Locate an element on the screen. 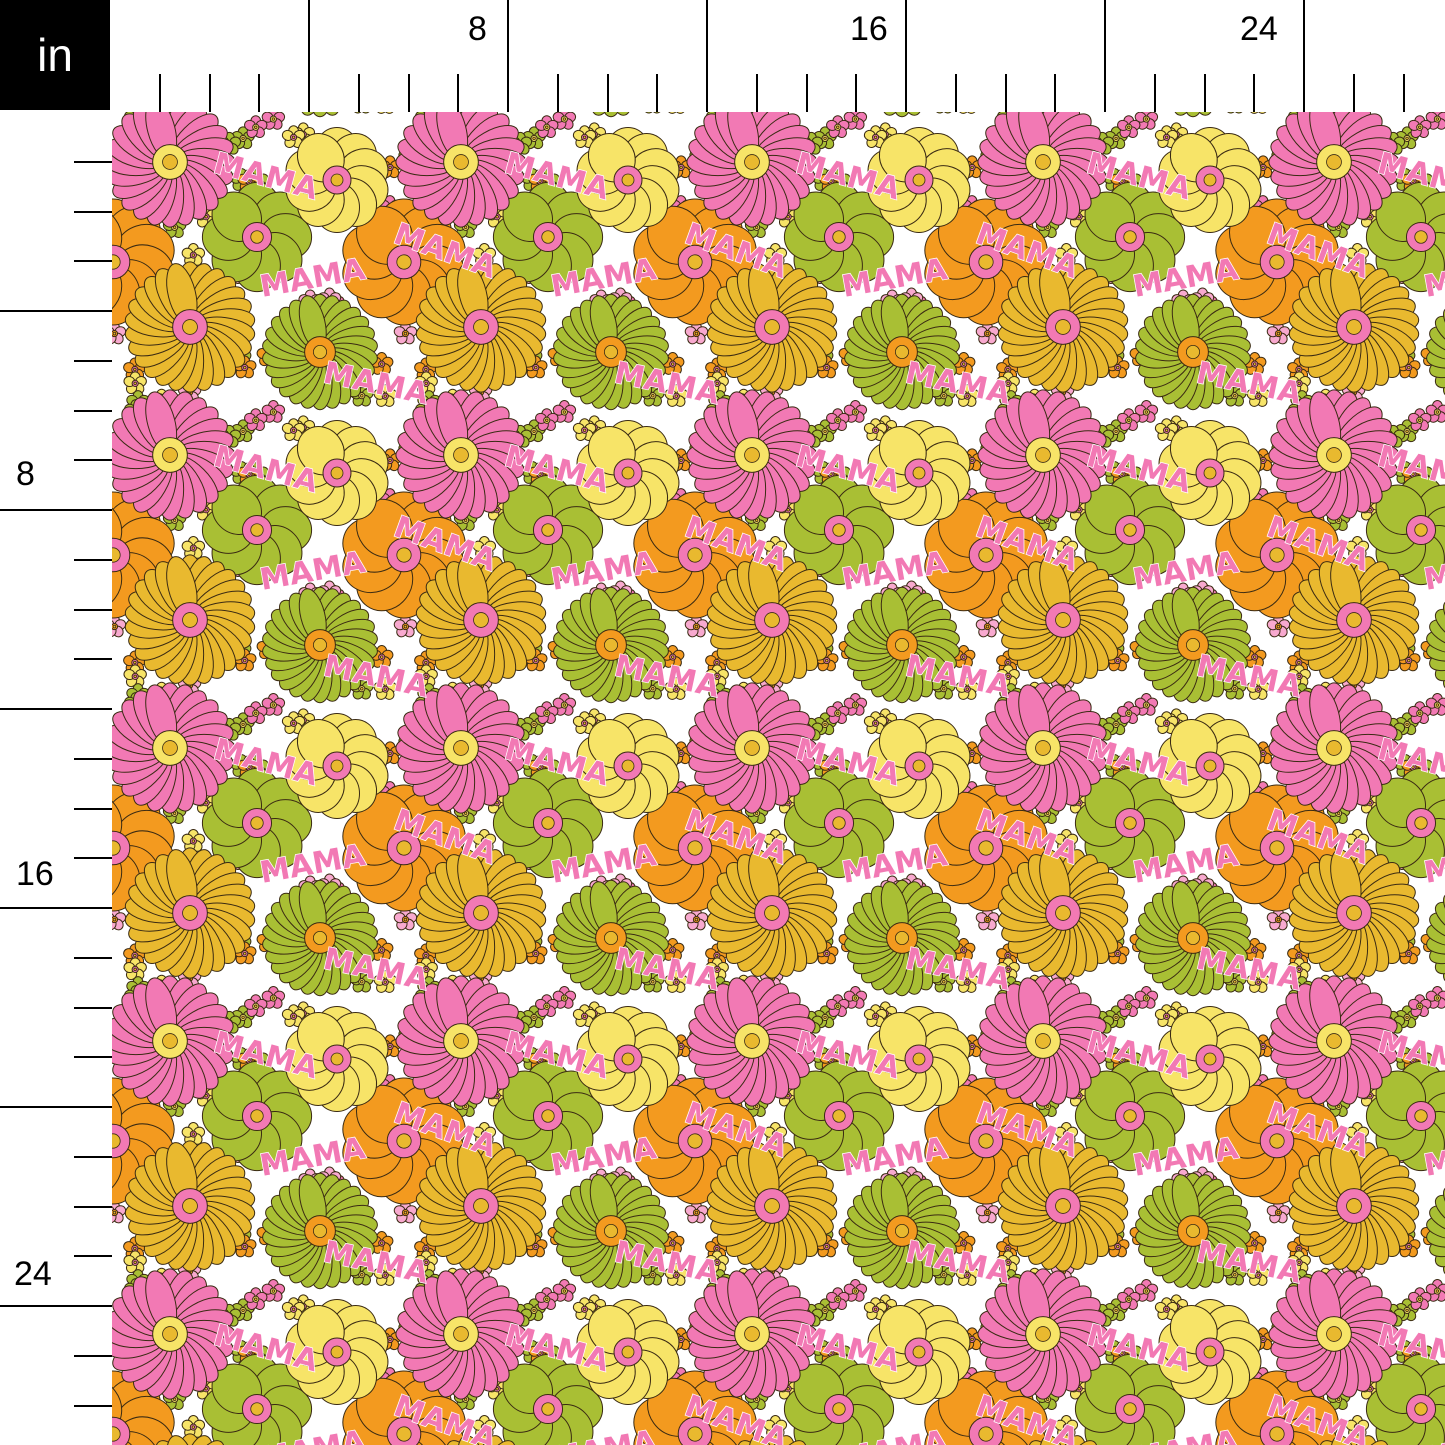  top-ruler-label-16: 16 is located at coordinates (869, 29).